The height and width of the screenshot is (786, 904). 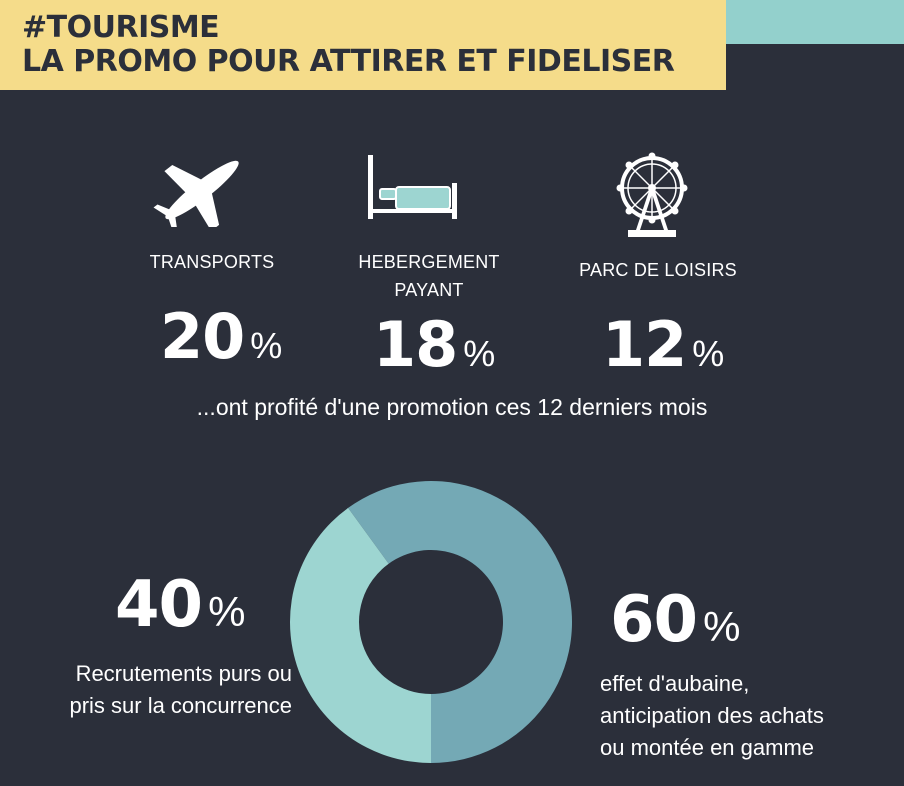 I want to click on desc-line: Recrutements purs ou, so click(x=183, y=673).